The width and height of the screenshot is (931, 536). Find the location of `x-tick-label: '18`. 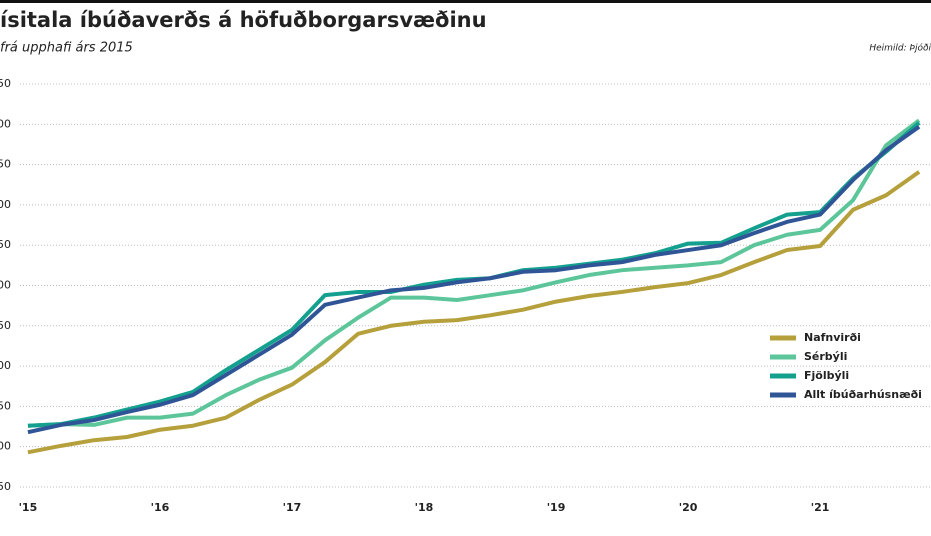

x-tick-label: '18 is located at coordinates (424, 507).